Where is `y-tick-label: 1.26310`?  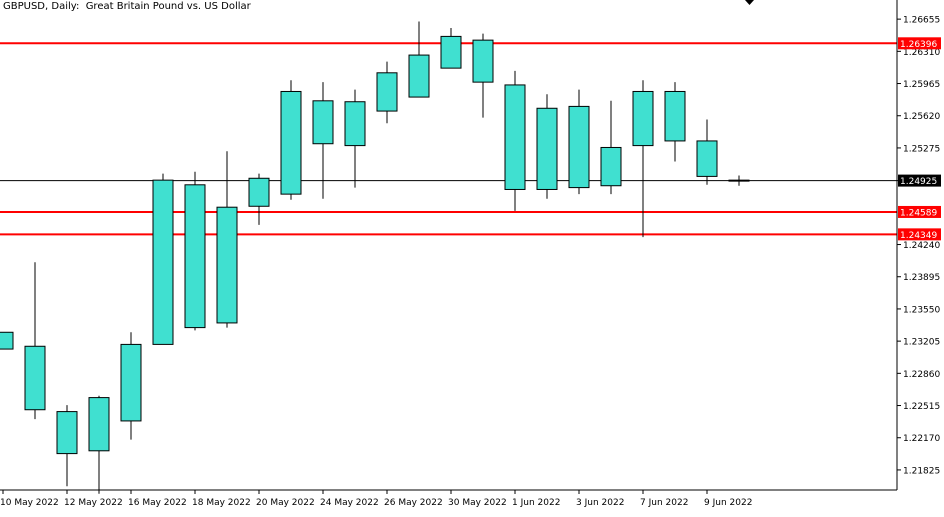 y-tick-label: 1.26310 is located at coordinates (921, 53).